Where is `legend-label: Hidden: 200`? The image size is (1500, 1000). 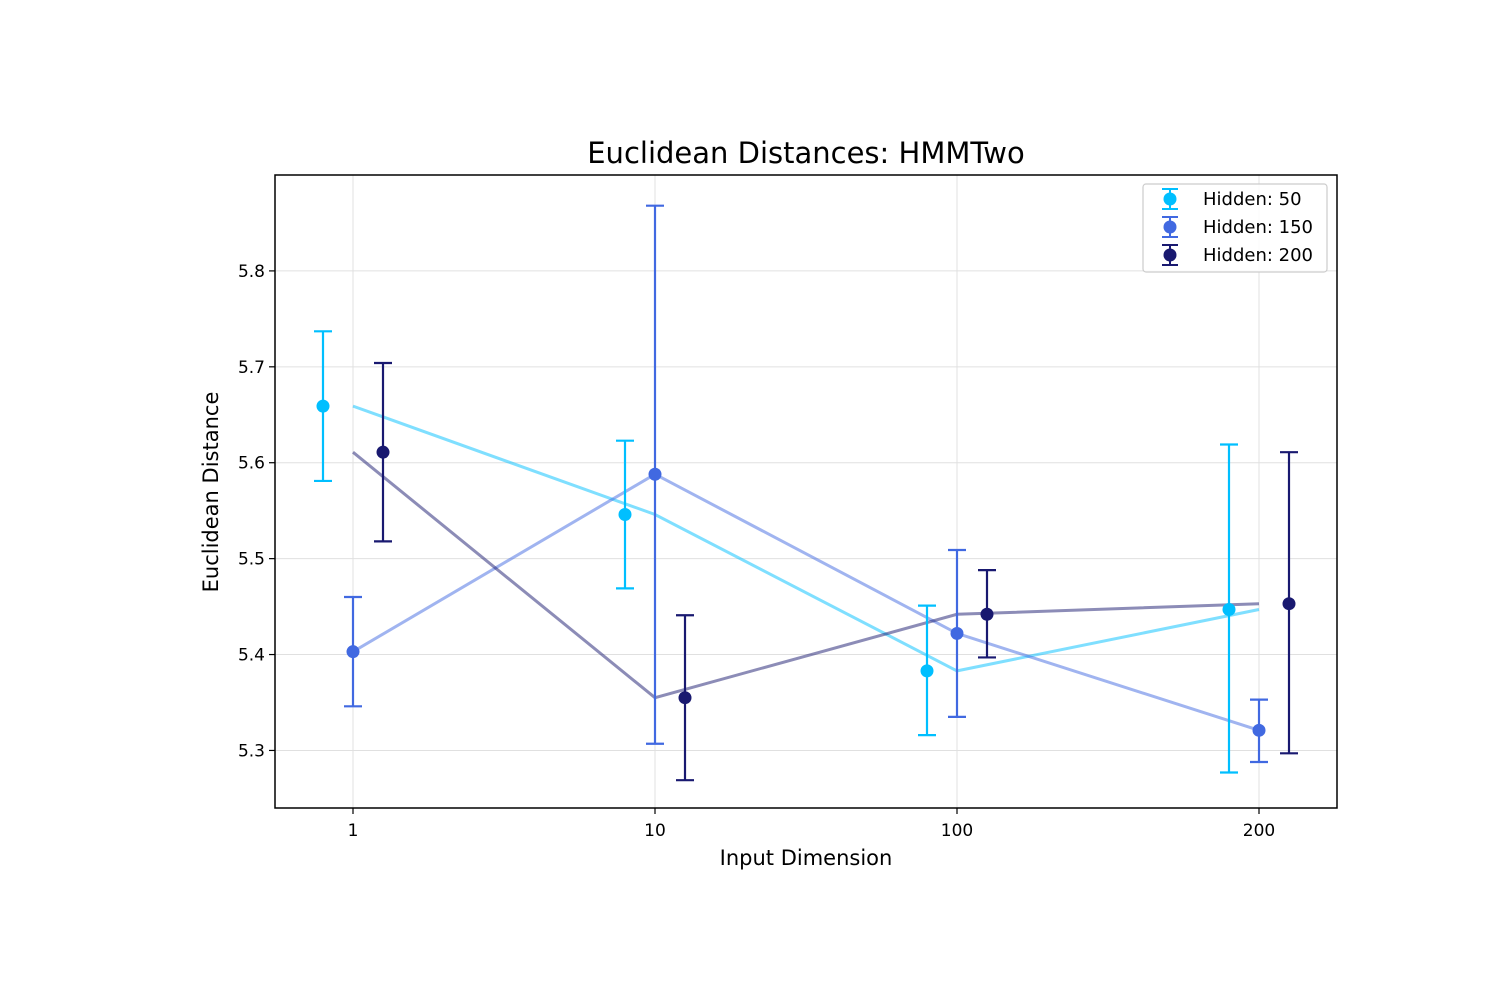
legend-label: Hidden: 200 is located at coordinates (1258, 255).